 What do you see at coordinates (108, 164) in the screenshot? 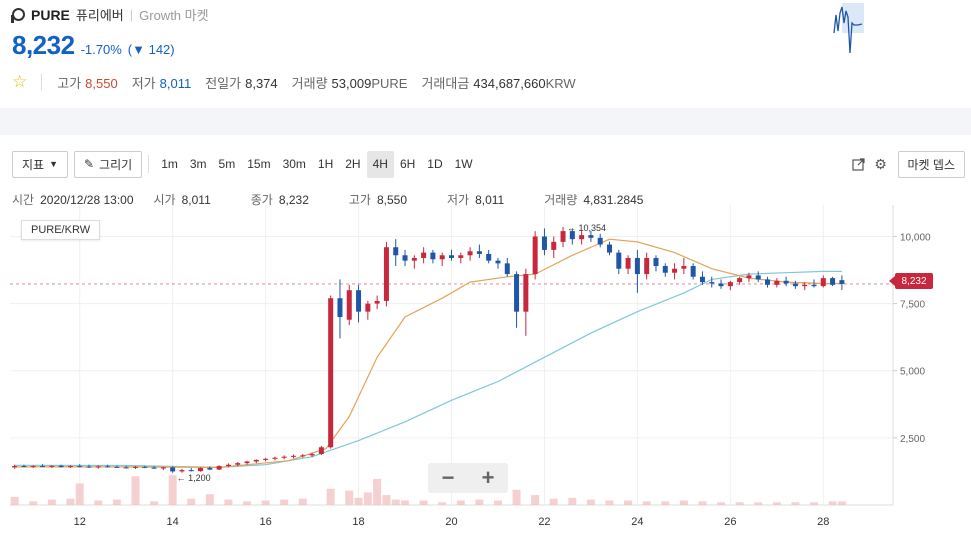
I see `draw-button: ✎ 그리기` at bounding box center [108, 164].